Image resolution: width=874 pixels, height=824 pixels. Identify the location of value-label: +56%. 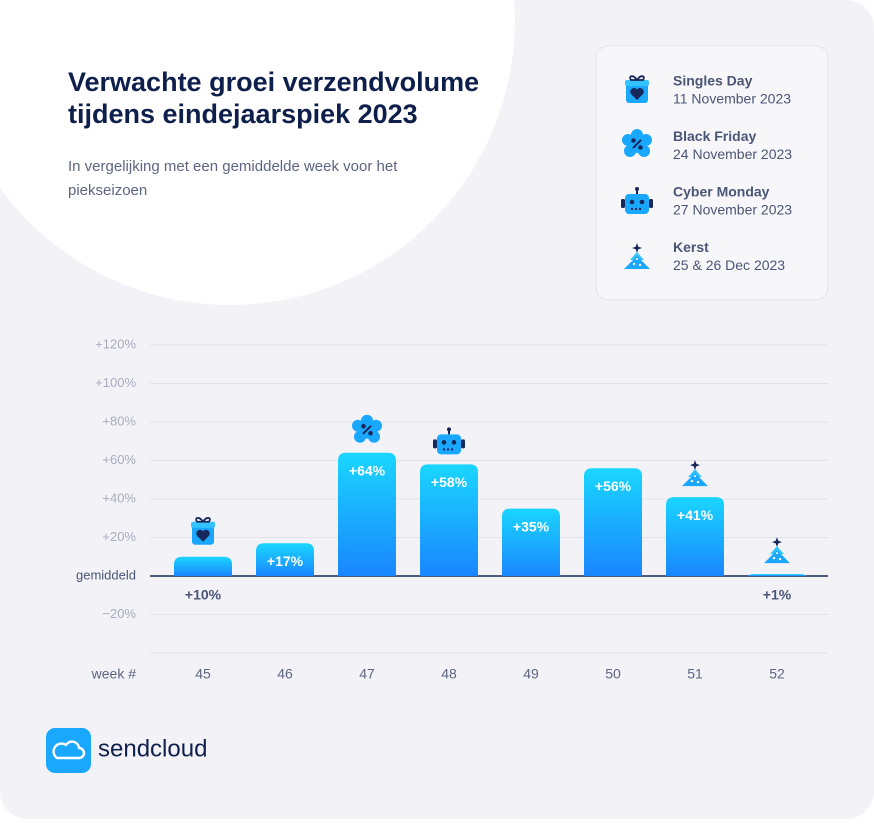
(613, 486).